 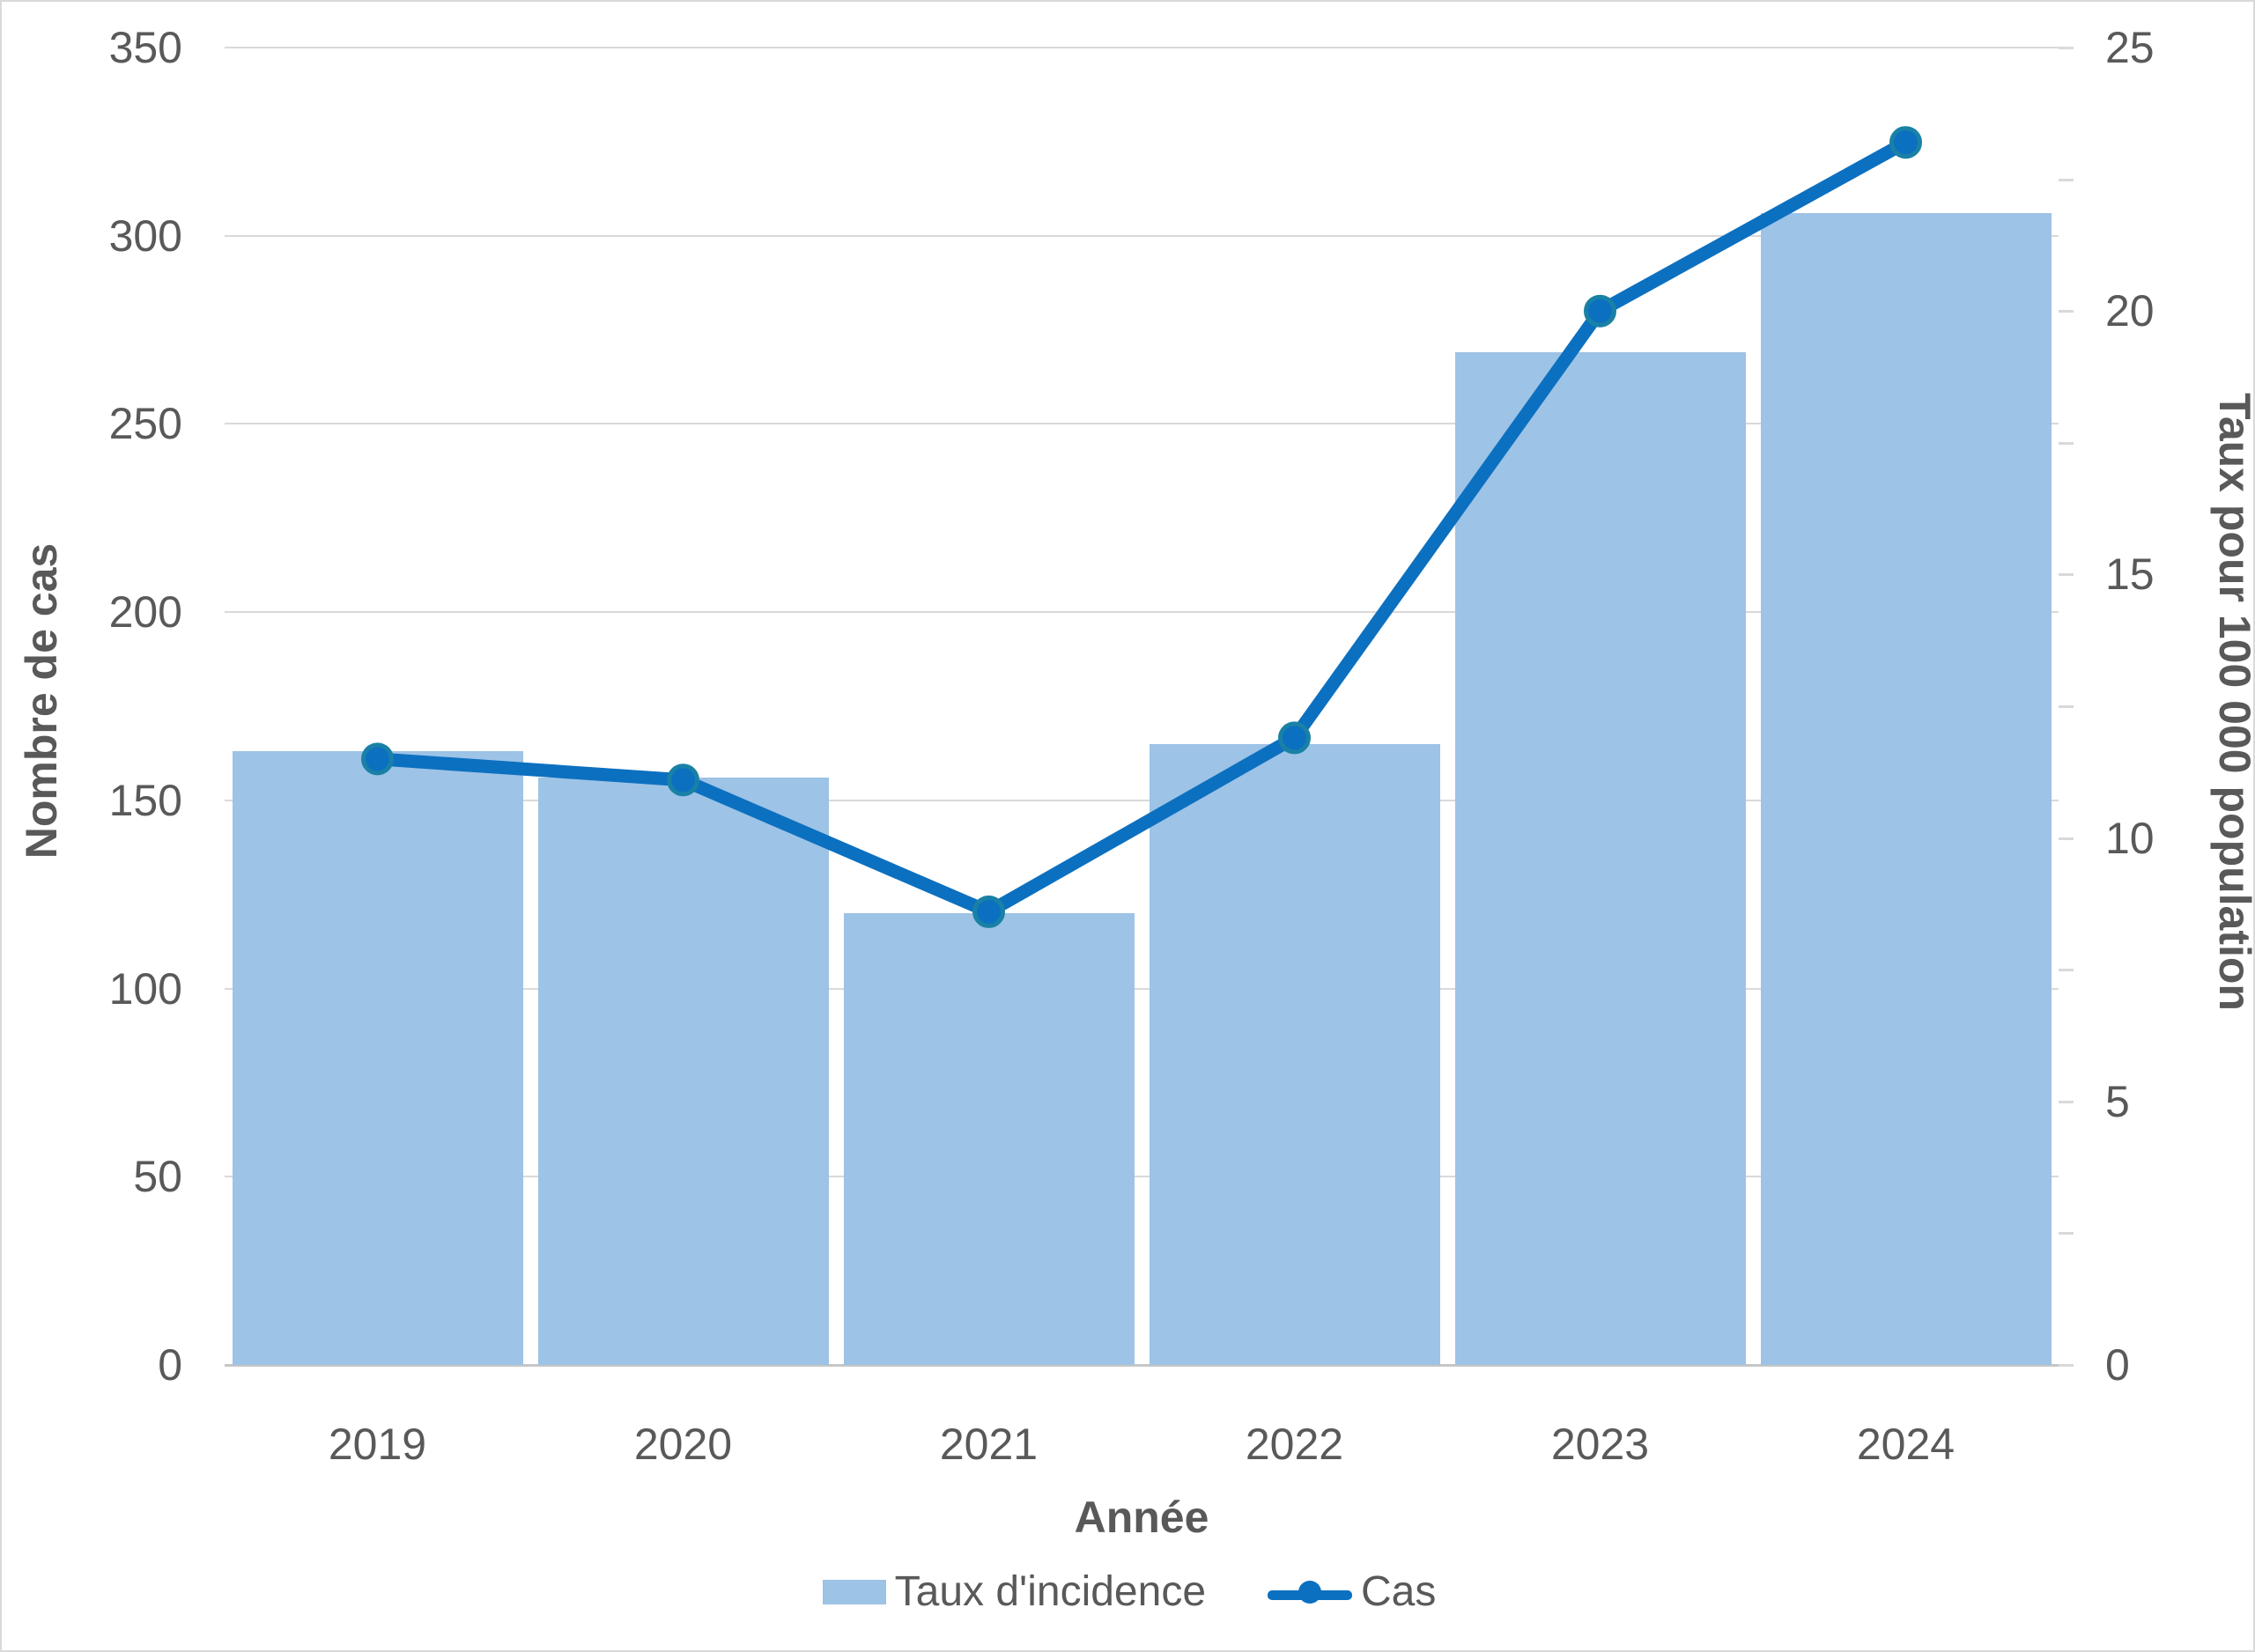 I want to click on legend: Taux d'incidence Cas, so click(x=1127, y=1592).